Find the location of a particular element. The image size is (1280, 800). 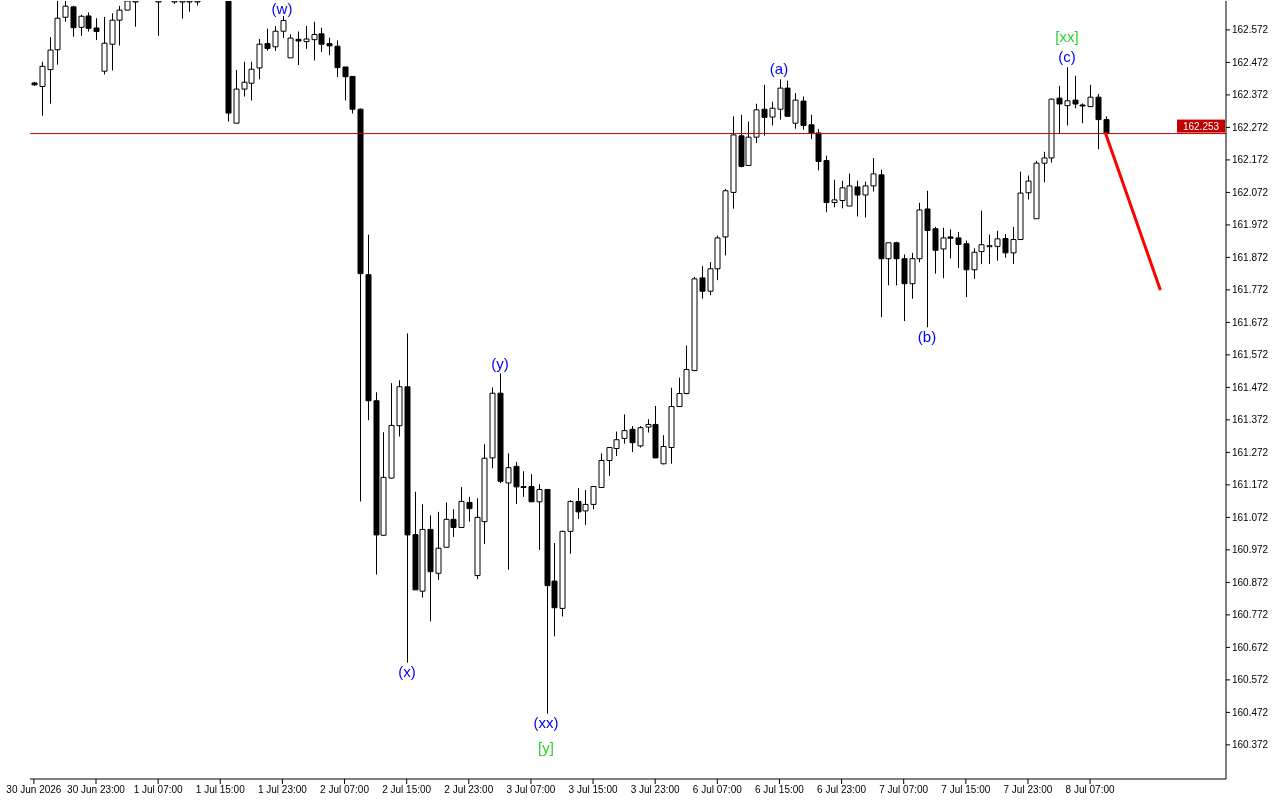

annotation: [y] is located at coordinates (546, 747).